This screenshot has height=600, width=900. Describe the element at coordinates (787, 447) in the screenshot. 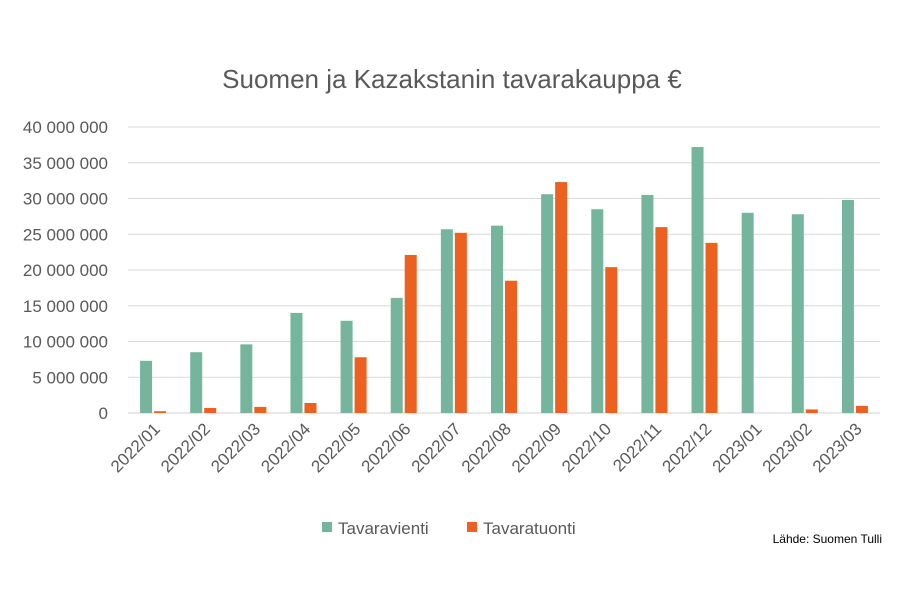

I see `x-tick-label: 2023/02` at that location.